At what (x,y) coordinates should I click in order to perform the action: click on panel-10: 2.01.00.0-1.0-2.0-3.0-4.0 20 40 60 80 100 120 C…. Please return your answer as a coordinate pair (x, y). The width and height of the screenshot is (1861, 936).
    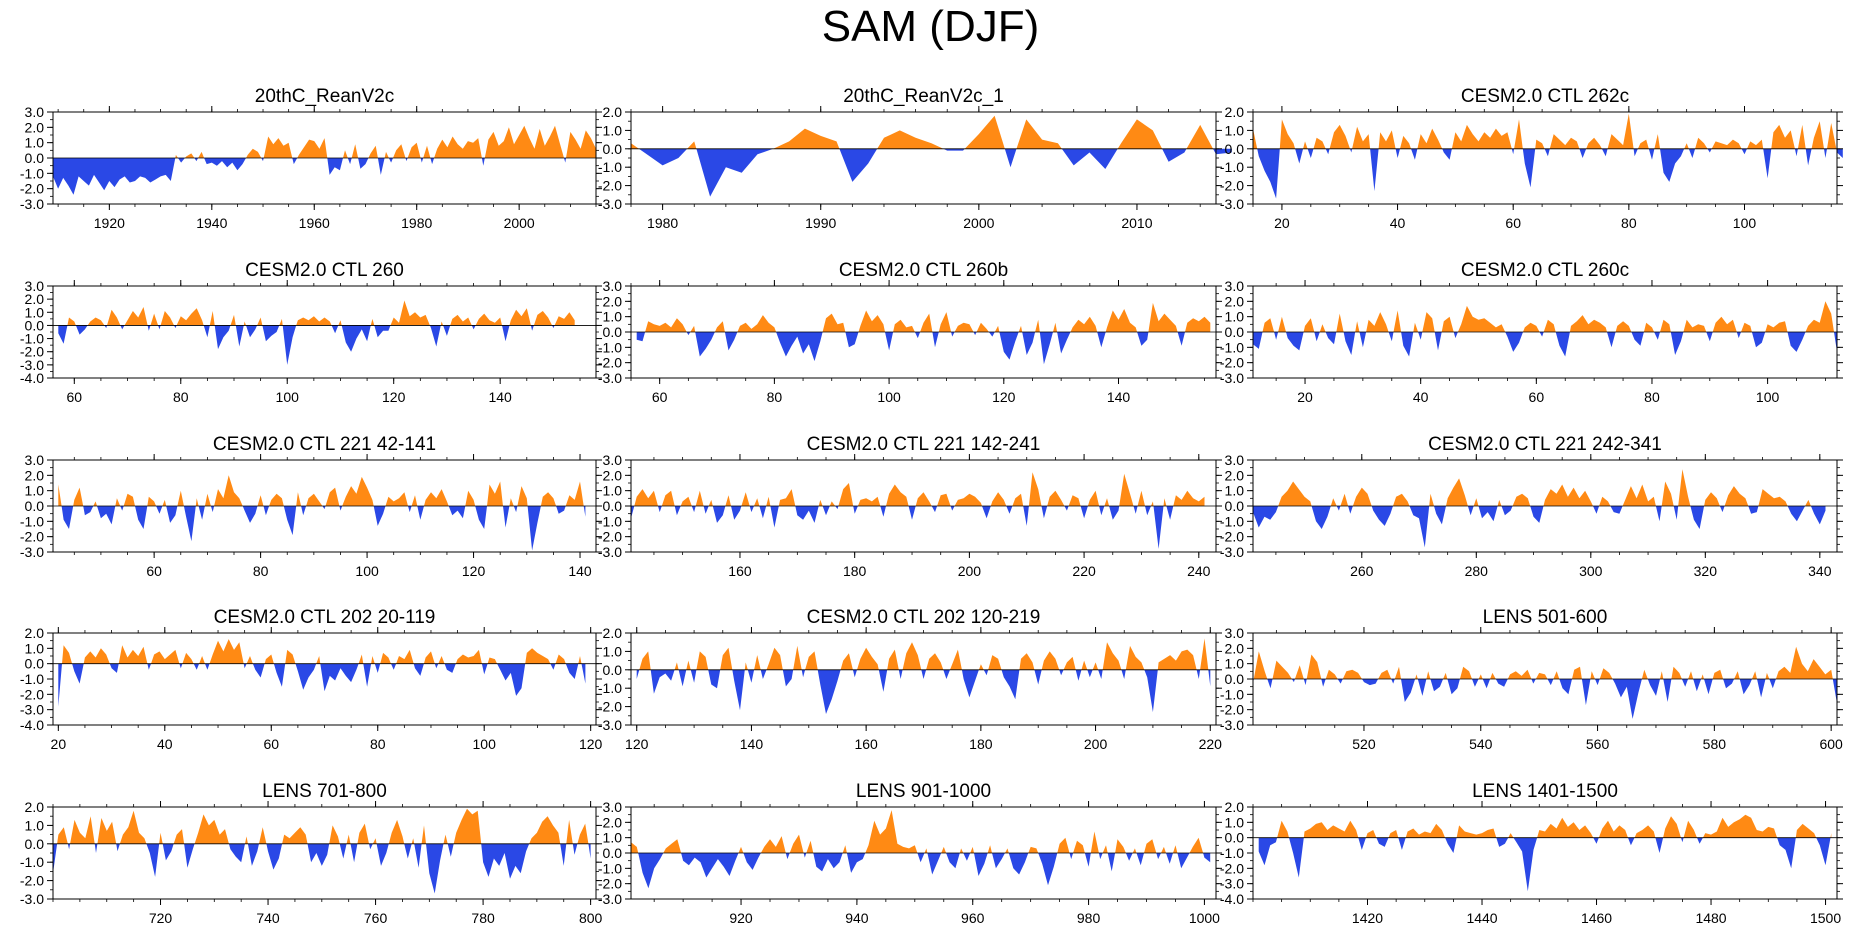
    Looking at the image, I should click on (311, 679).